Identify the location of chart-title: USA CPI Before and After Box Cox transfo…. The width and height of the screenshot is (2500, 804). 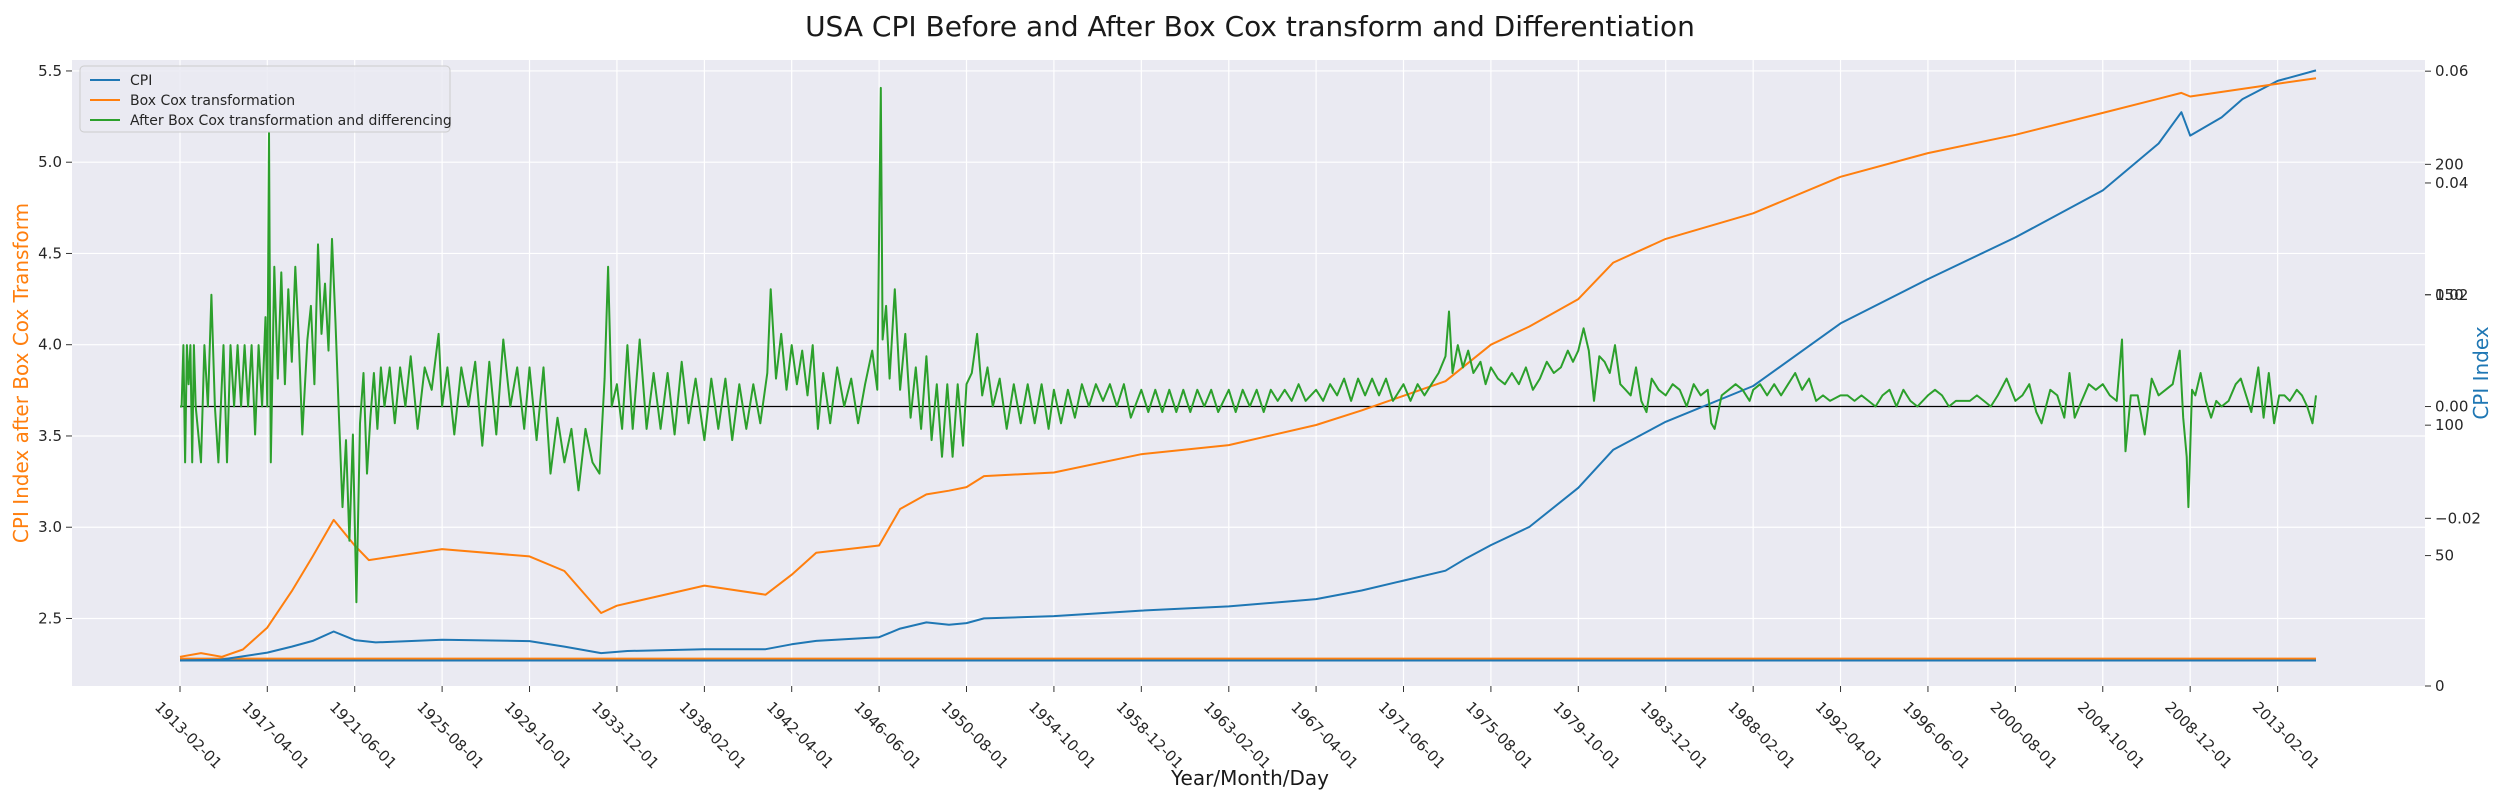
(1250, 26).